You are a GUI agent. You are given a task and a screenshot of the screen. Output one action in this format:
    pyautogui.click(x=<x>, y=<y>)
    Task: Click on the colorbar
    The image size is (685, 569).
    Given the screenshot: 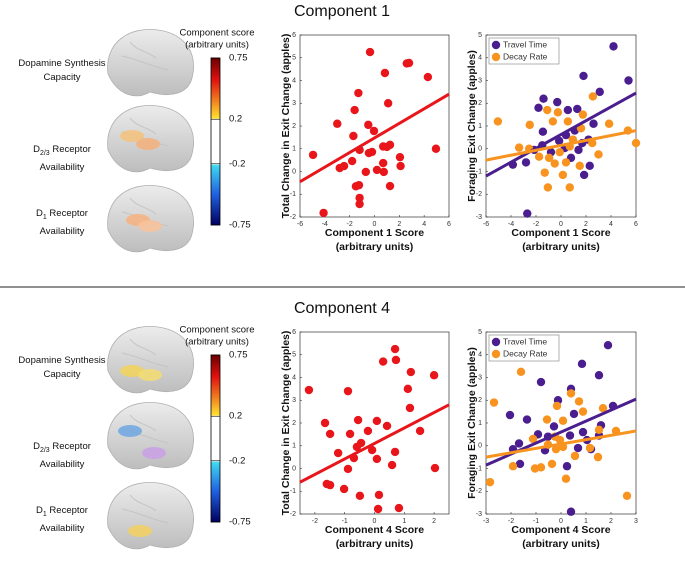 What is the action you would take?
    pyautogui.click(x=215, y=438)
    